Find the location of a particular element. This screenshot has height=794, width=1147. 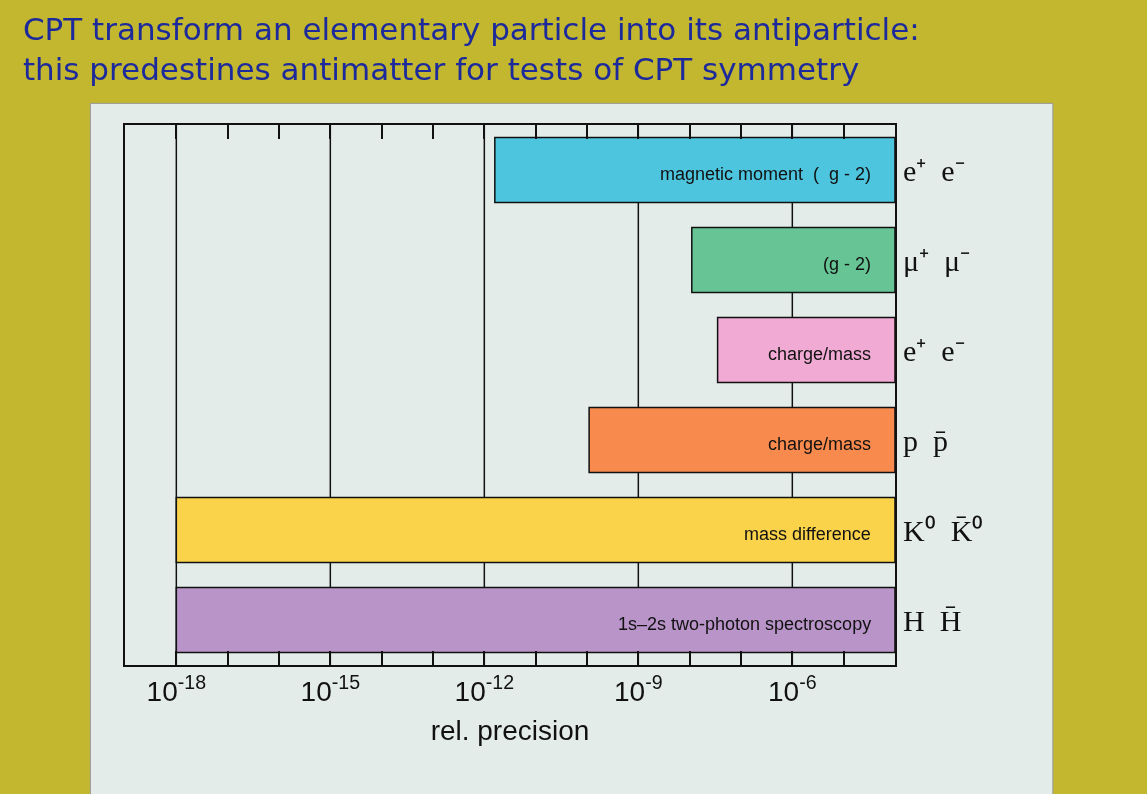

x-tick-label: 10$^{-6}$ is located at coordinates (792, 688).